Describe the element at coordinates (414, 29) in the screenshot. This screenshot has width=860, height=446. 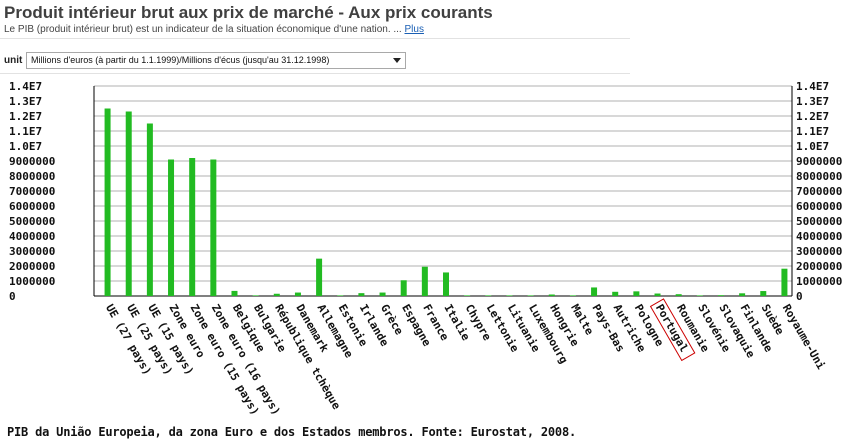
I see `more-link: Plus` at that location.